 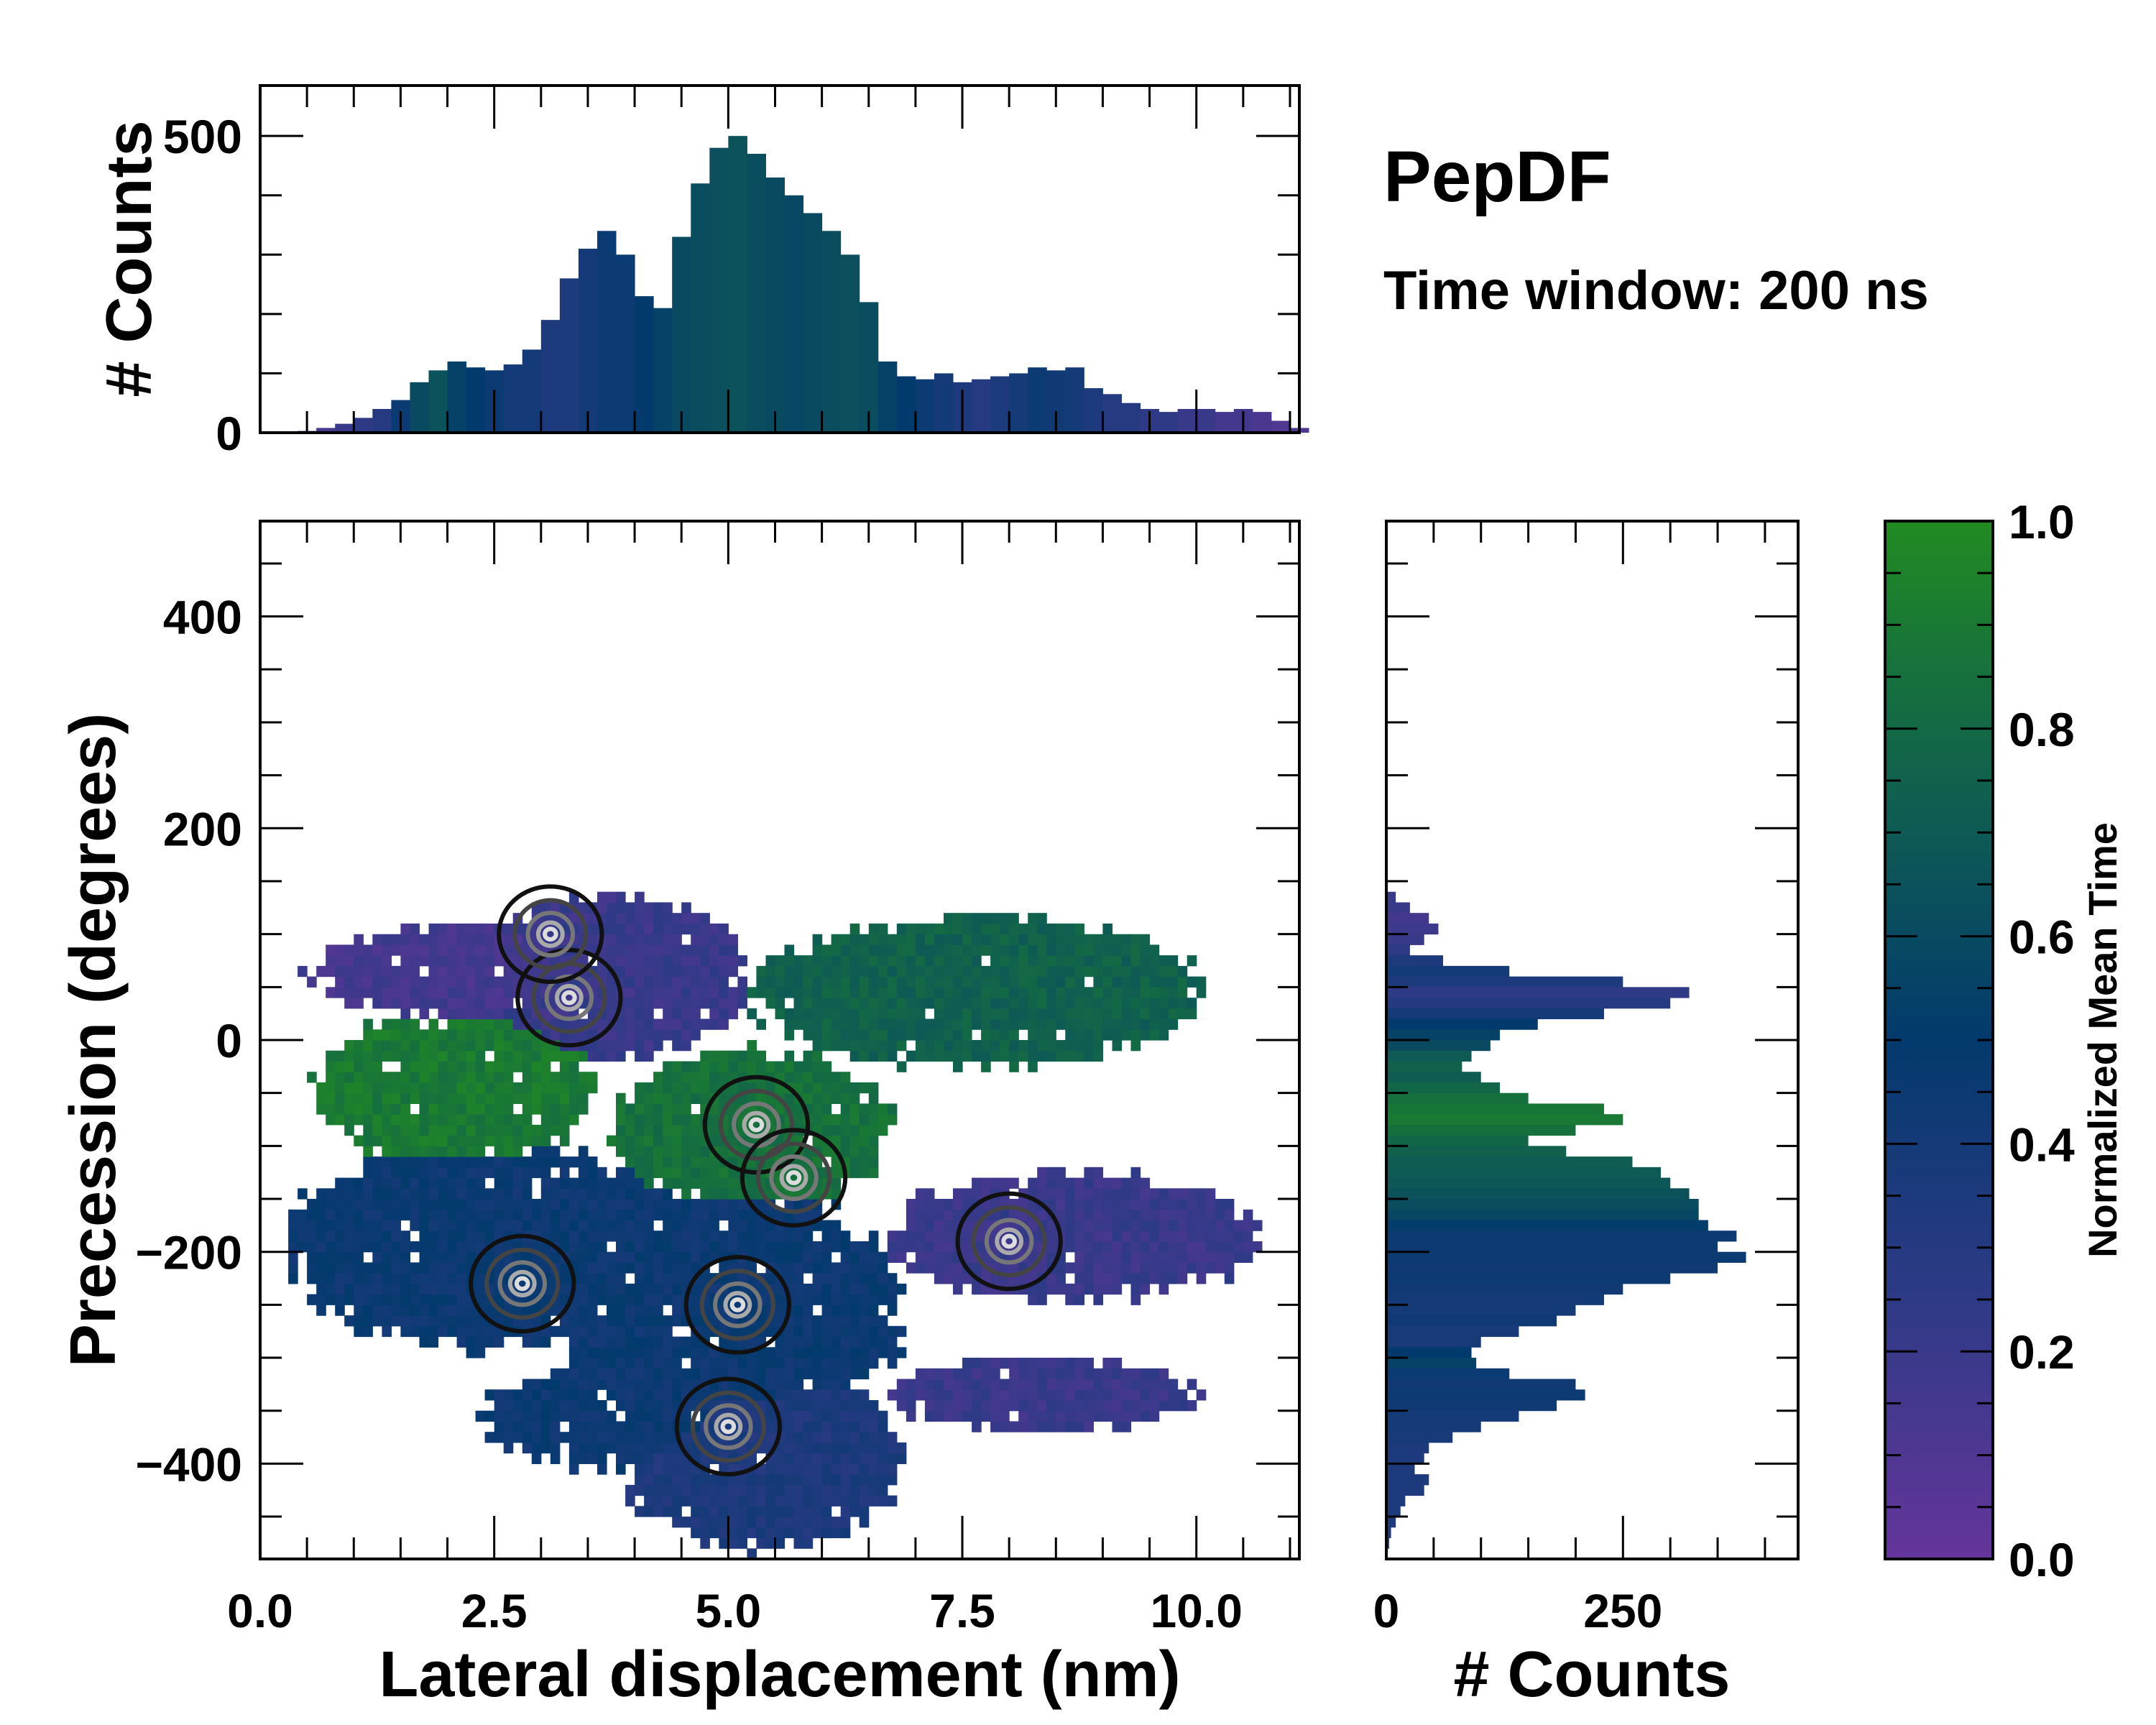 What do you see at coordinates (260, 1610) in the screenshot?
I see `x-tick-label: 0.0` at bounding box center [260, 1610].